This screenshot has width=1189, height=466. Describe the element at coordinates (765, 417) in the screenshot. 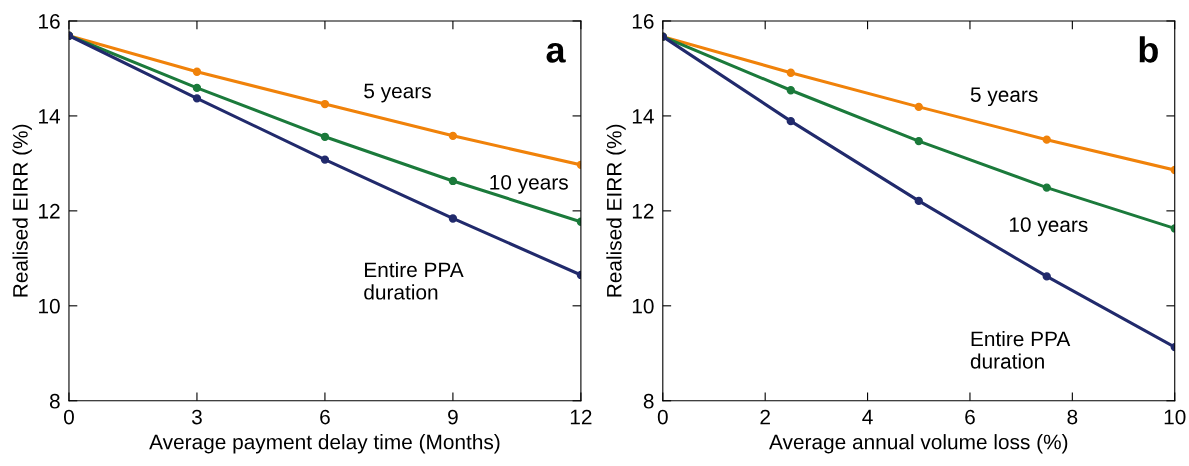

I see `x-tick-label: 2` at that location.